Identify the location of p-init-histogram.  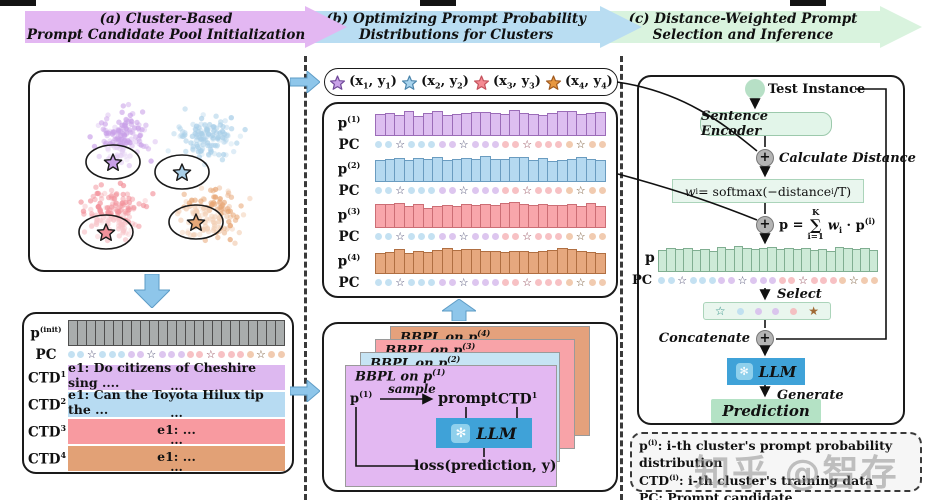
(176, 333).